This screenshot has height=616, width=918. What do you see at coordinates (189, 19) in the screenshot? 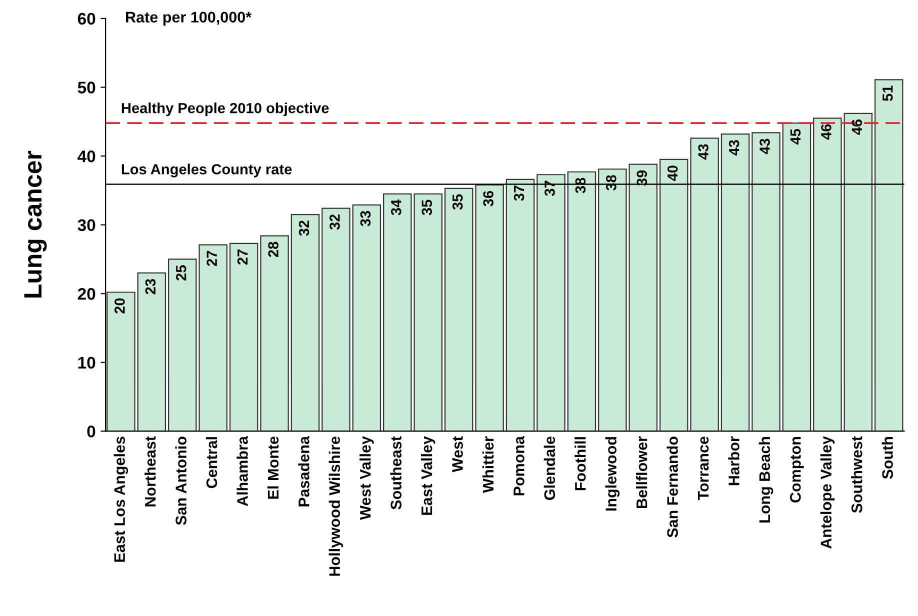
I see `annotation: Rate per 100,000*` at bounding box center [189, 19].